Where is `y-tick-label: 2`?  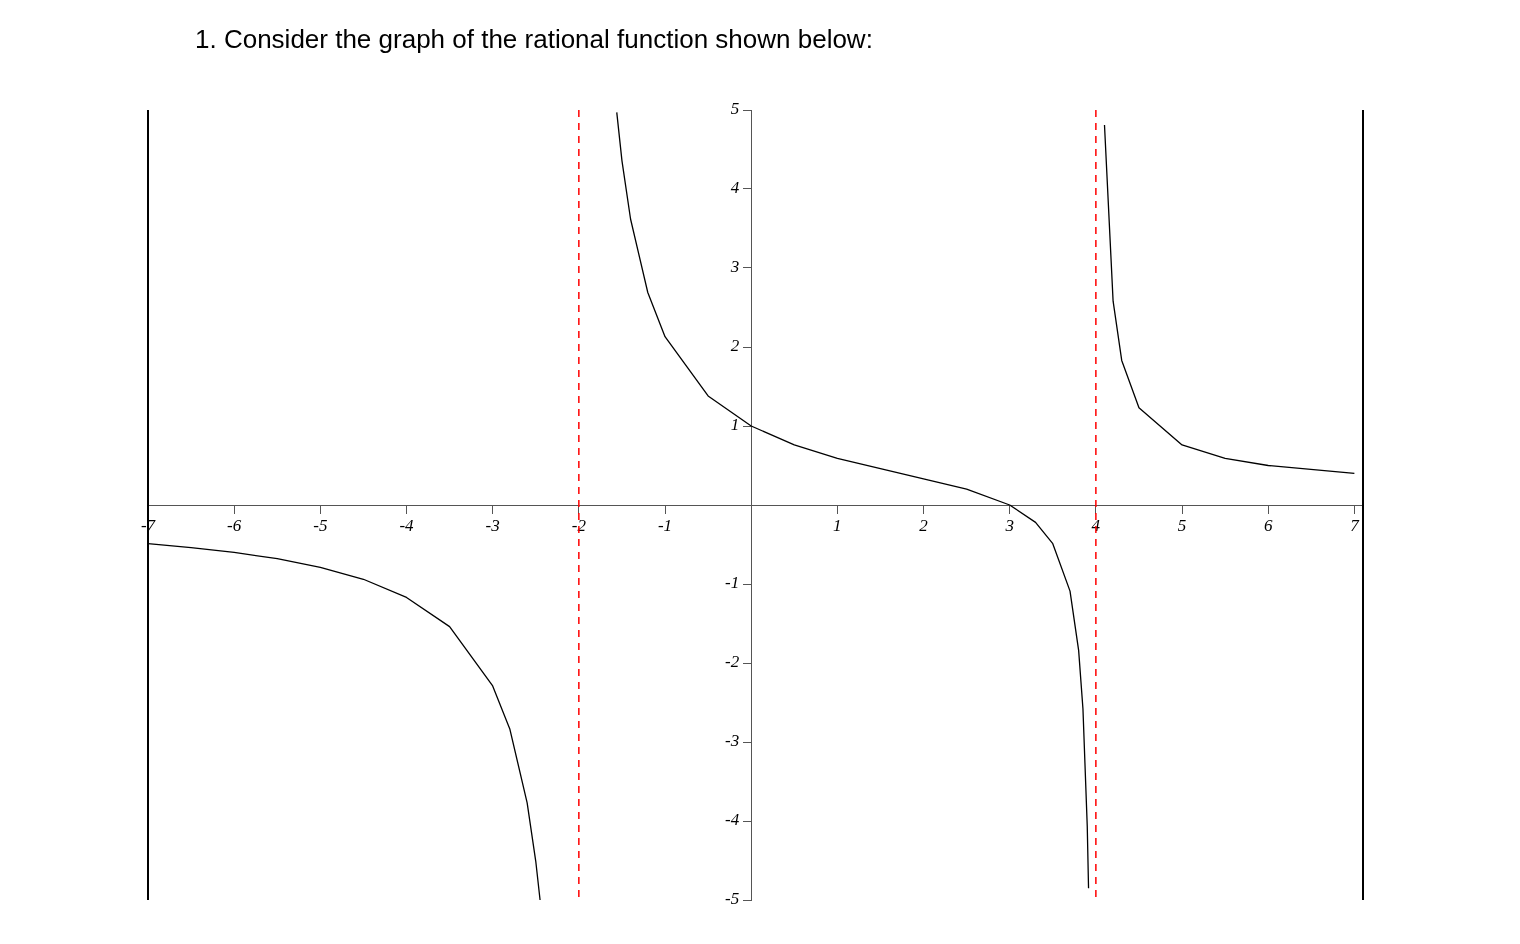 y-tick-label: 2 is located at coordinates (735, 346).